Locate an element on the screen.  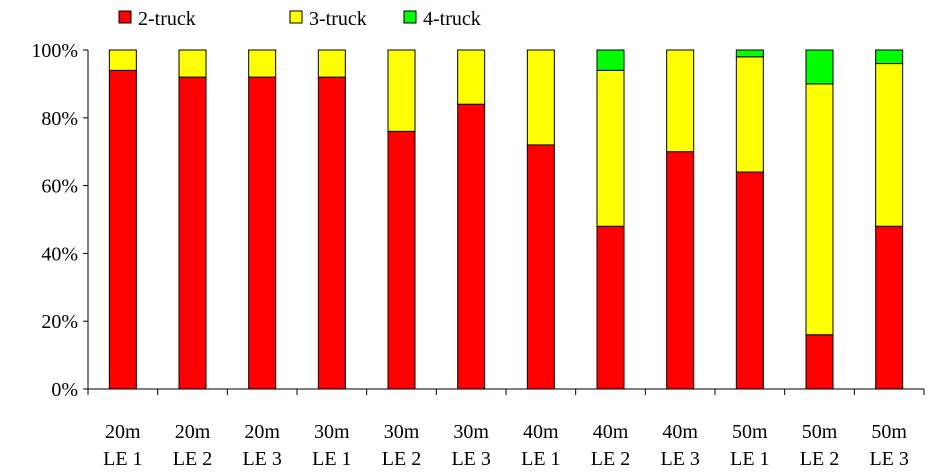
legend: 2-truck 3-truck 4-truck is located at coordinates (299, 19).